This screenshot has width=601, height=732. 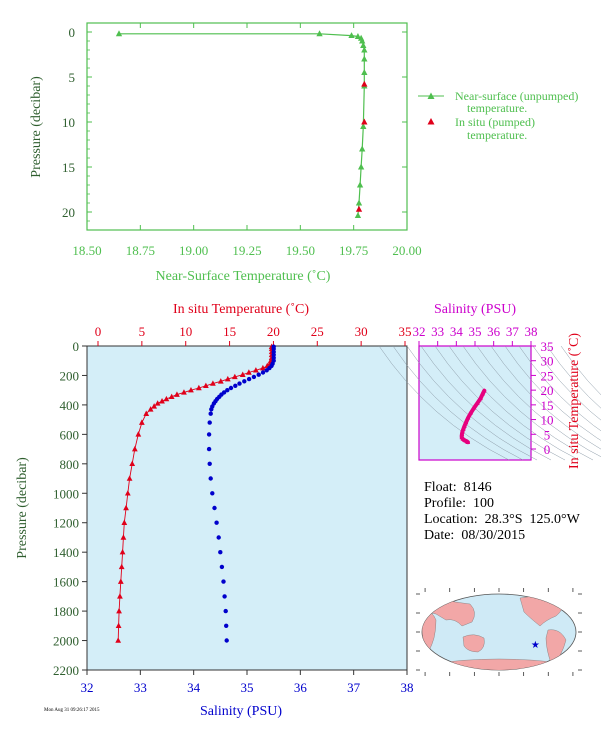 What do you see at coordinates (140, 687) in the screenshot?
I see `sal-tick-label: 33` at bounding box center [140, 687].